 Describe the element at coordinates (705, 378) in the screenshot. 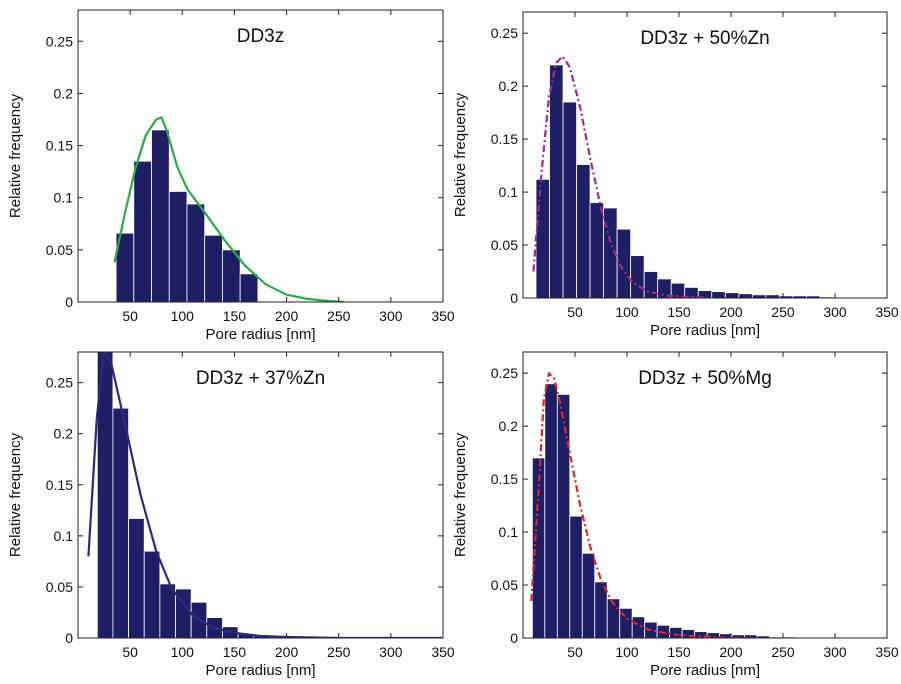

I see `panel-title: DD3z + 50%Mg` at that location.